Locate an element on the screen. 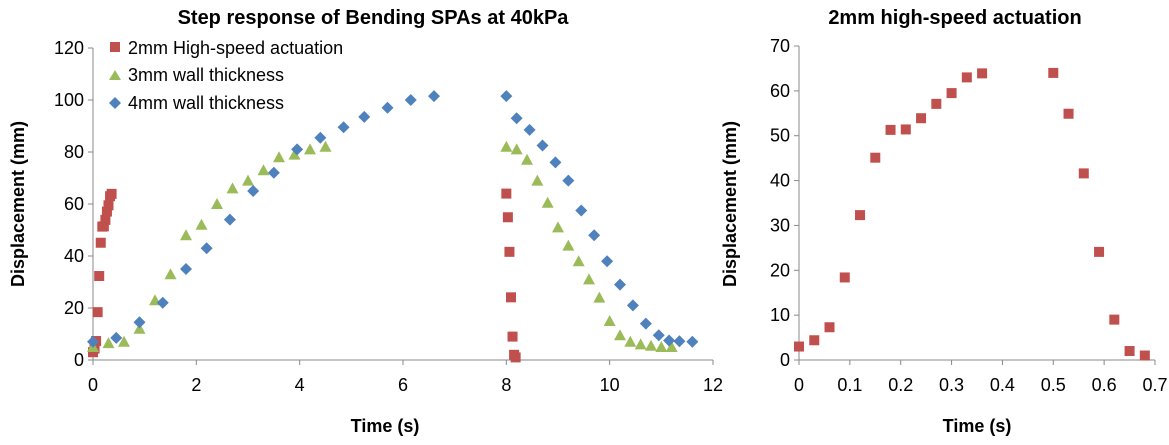 The height and width of the screenshot is (445, 1169). x-tick-label: 0.4 is located at coordinates (1002, 385).